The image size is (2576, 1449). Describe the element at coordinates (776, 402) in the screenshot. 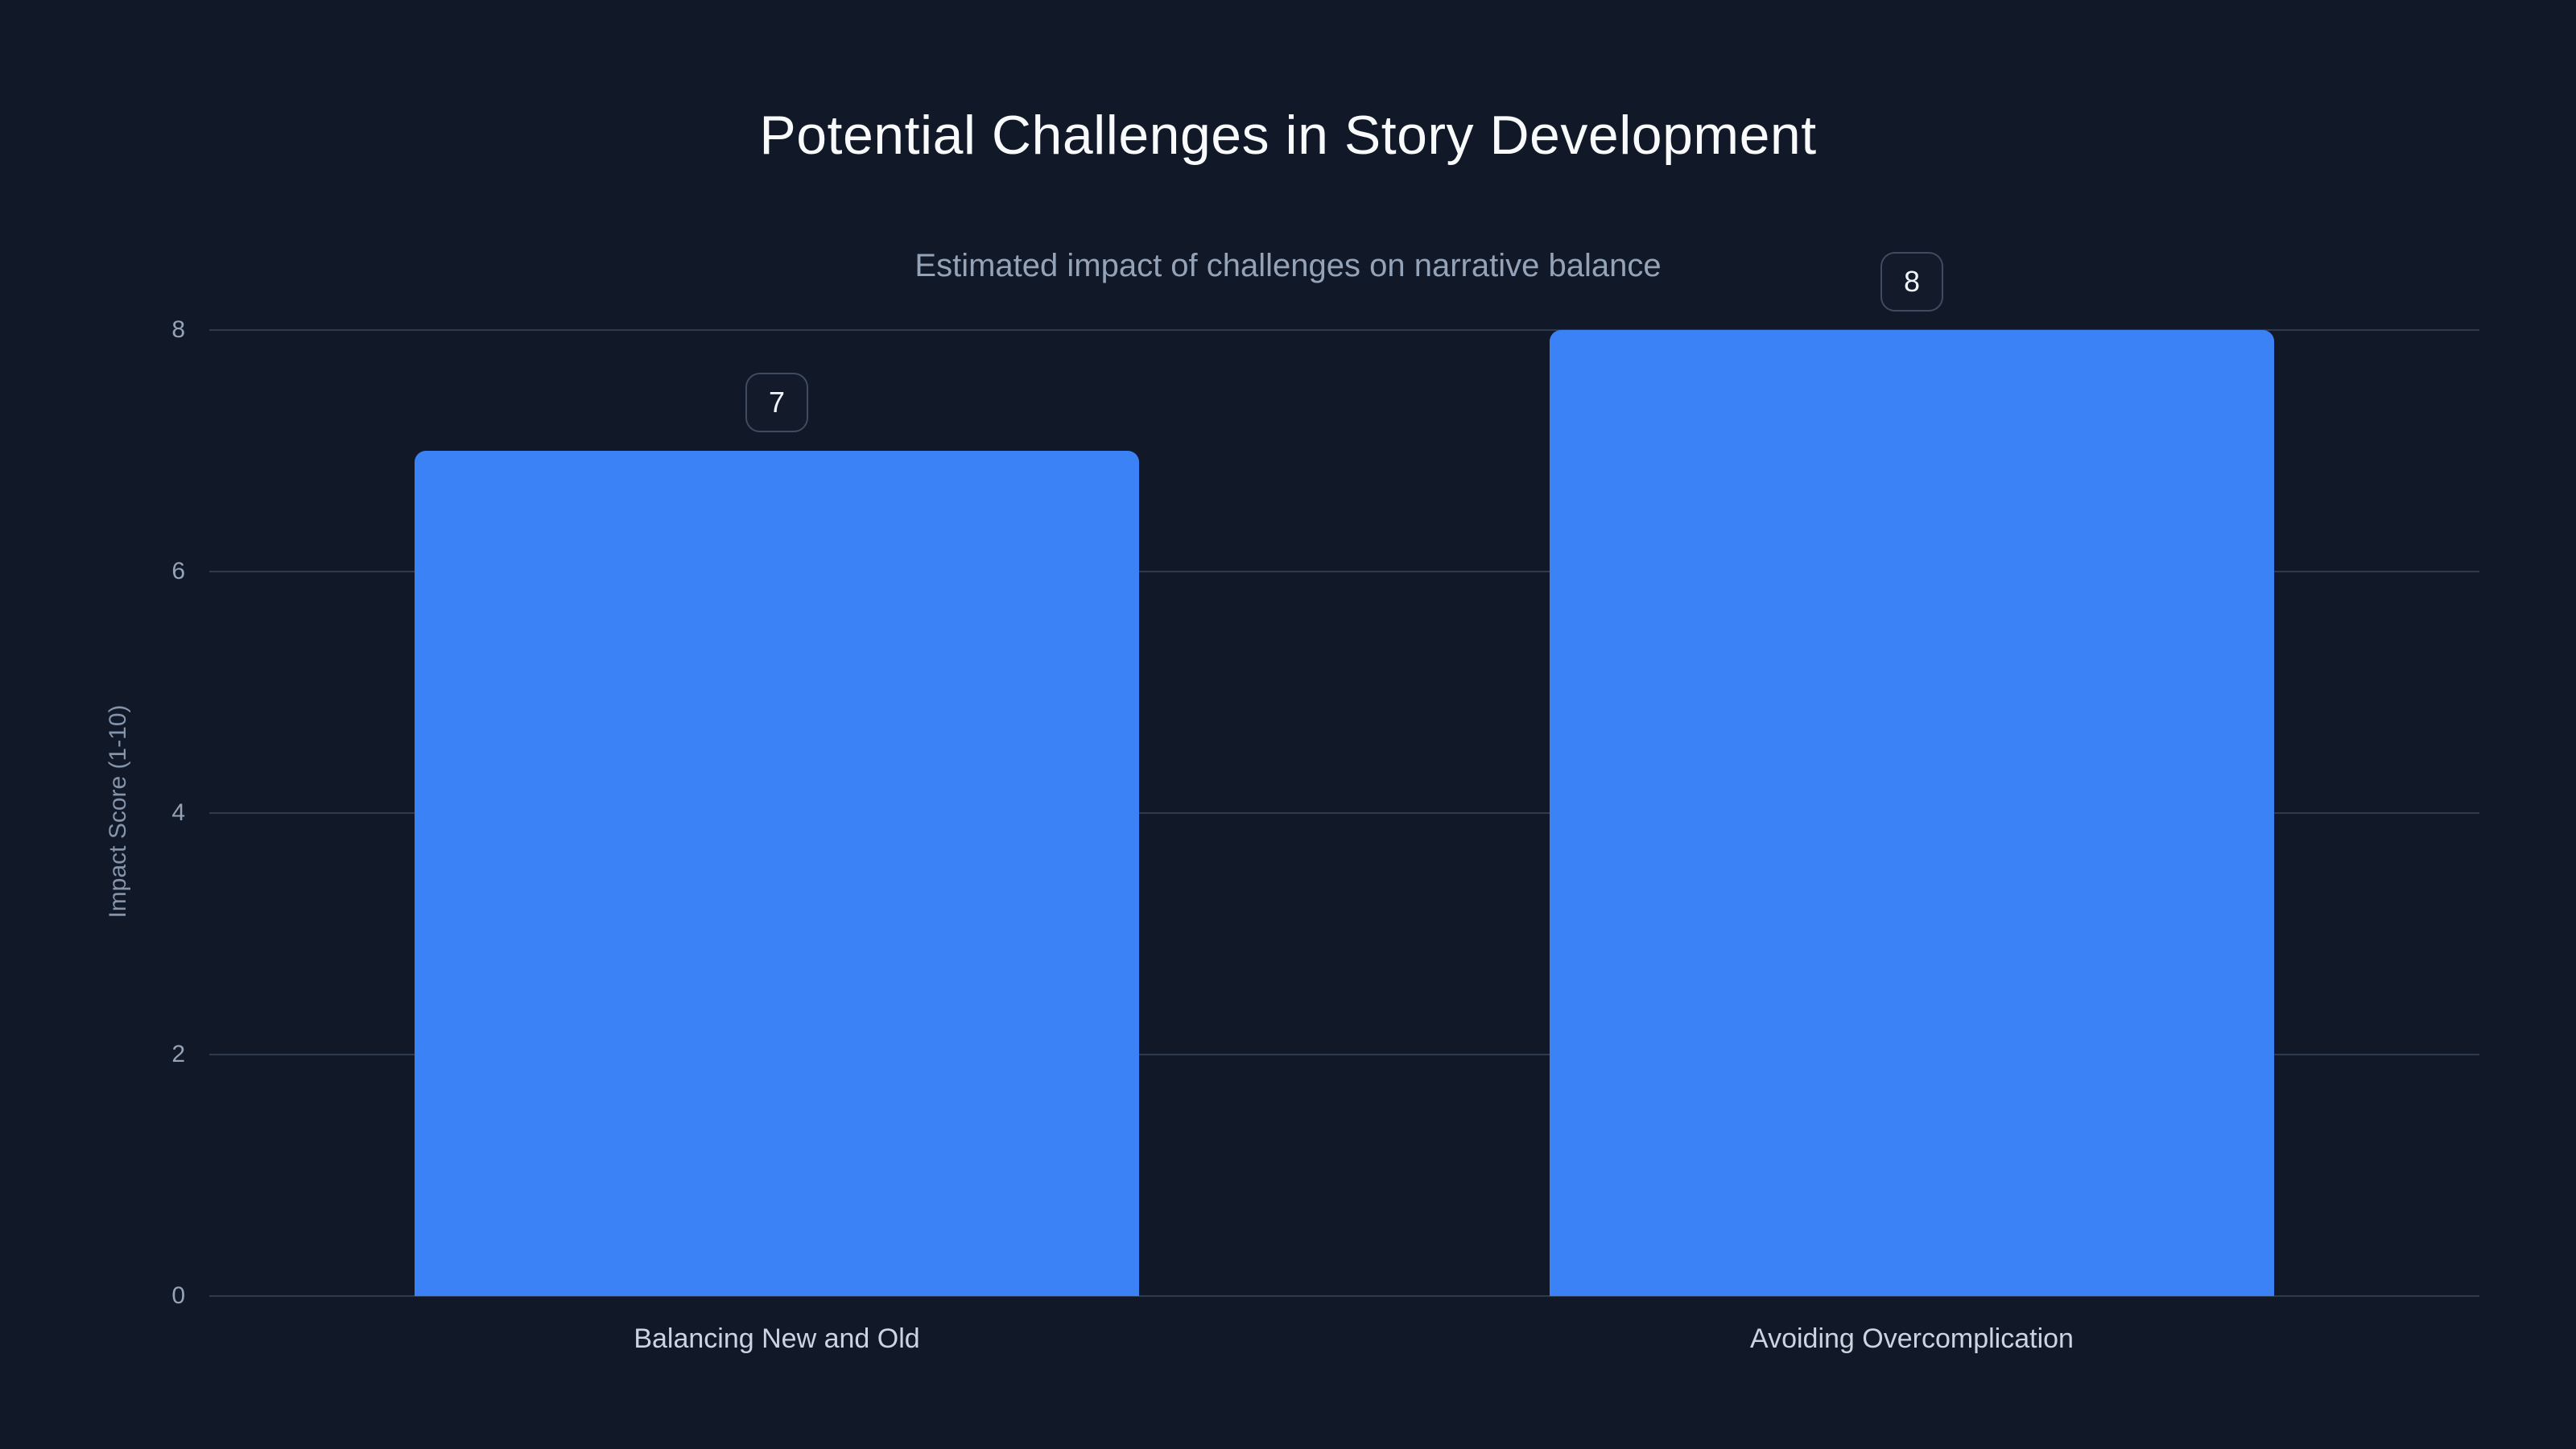

I see `bar-value-badge: 7` at that location.